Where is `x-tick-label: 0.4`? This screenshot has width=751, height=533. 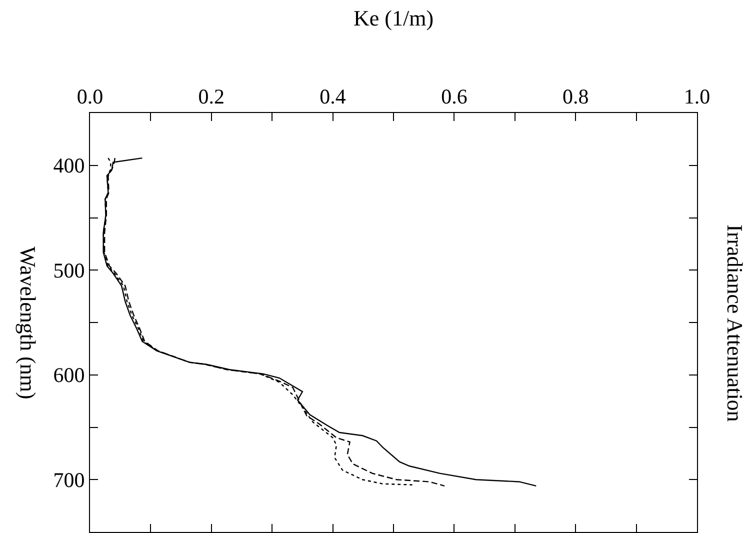
x-tick-label: 0.4 is located at coordinates (333, 96).